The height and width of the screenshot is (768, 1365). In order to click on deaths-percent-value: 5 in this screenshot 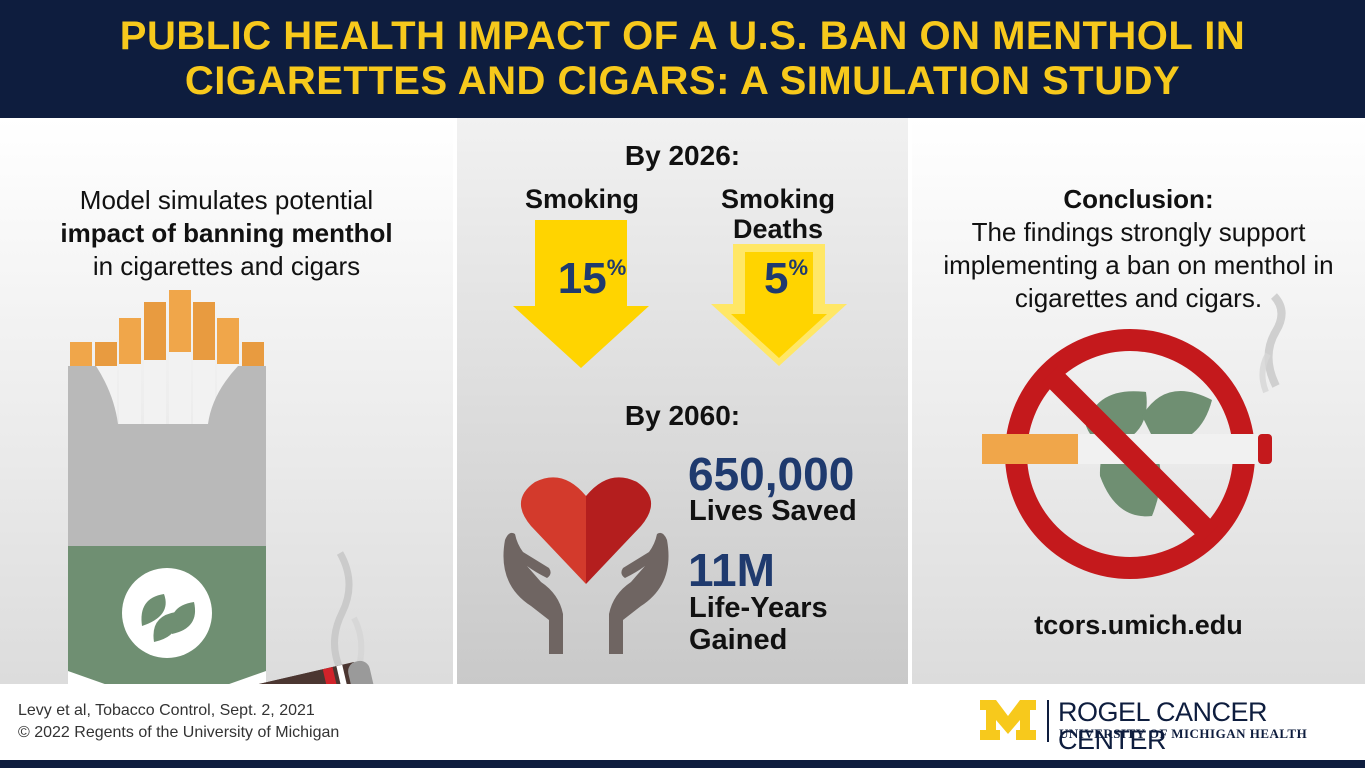, I will do `click(776, 278)`.